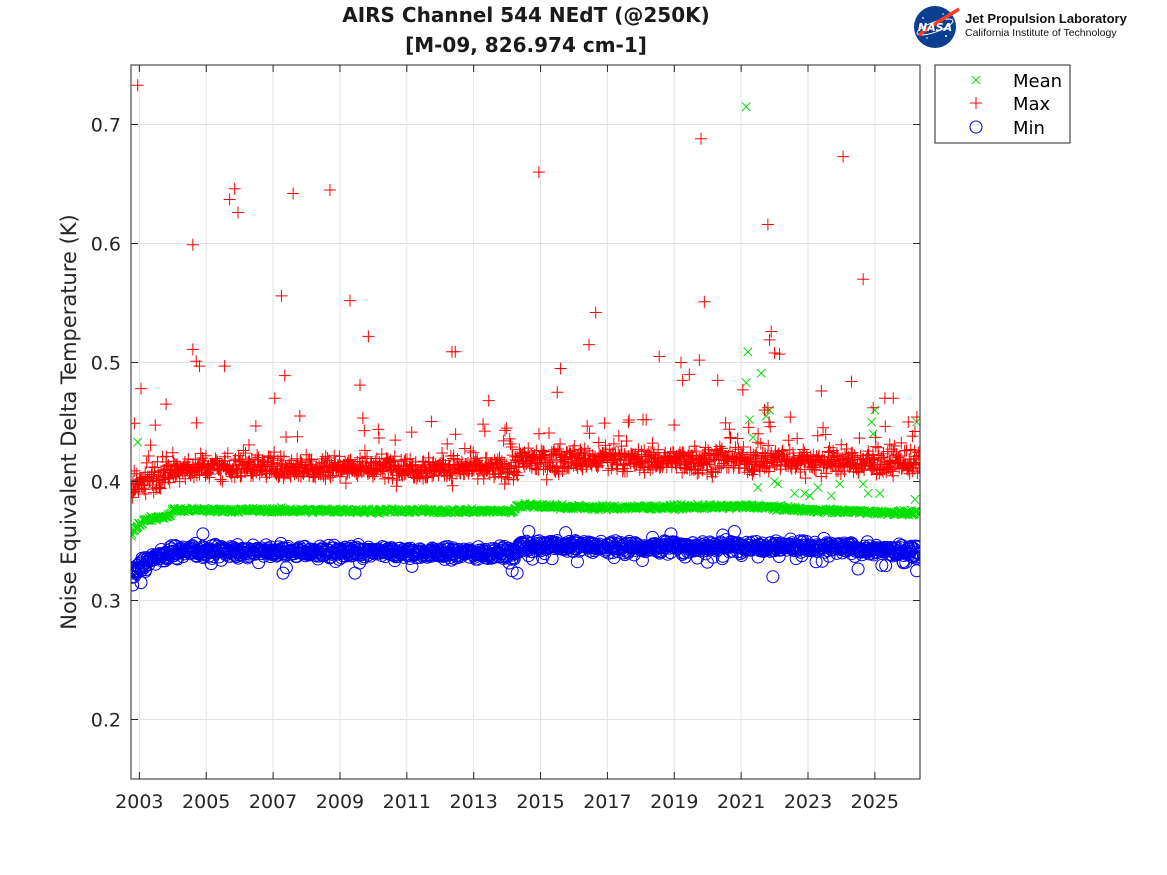 This screenshot has width=1167, height=875. Describe the element at coordinates (407, 802) in the screenshot. I see `x-tick-label: 2011` at that location.